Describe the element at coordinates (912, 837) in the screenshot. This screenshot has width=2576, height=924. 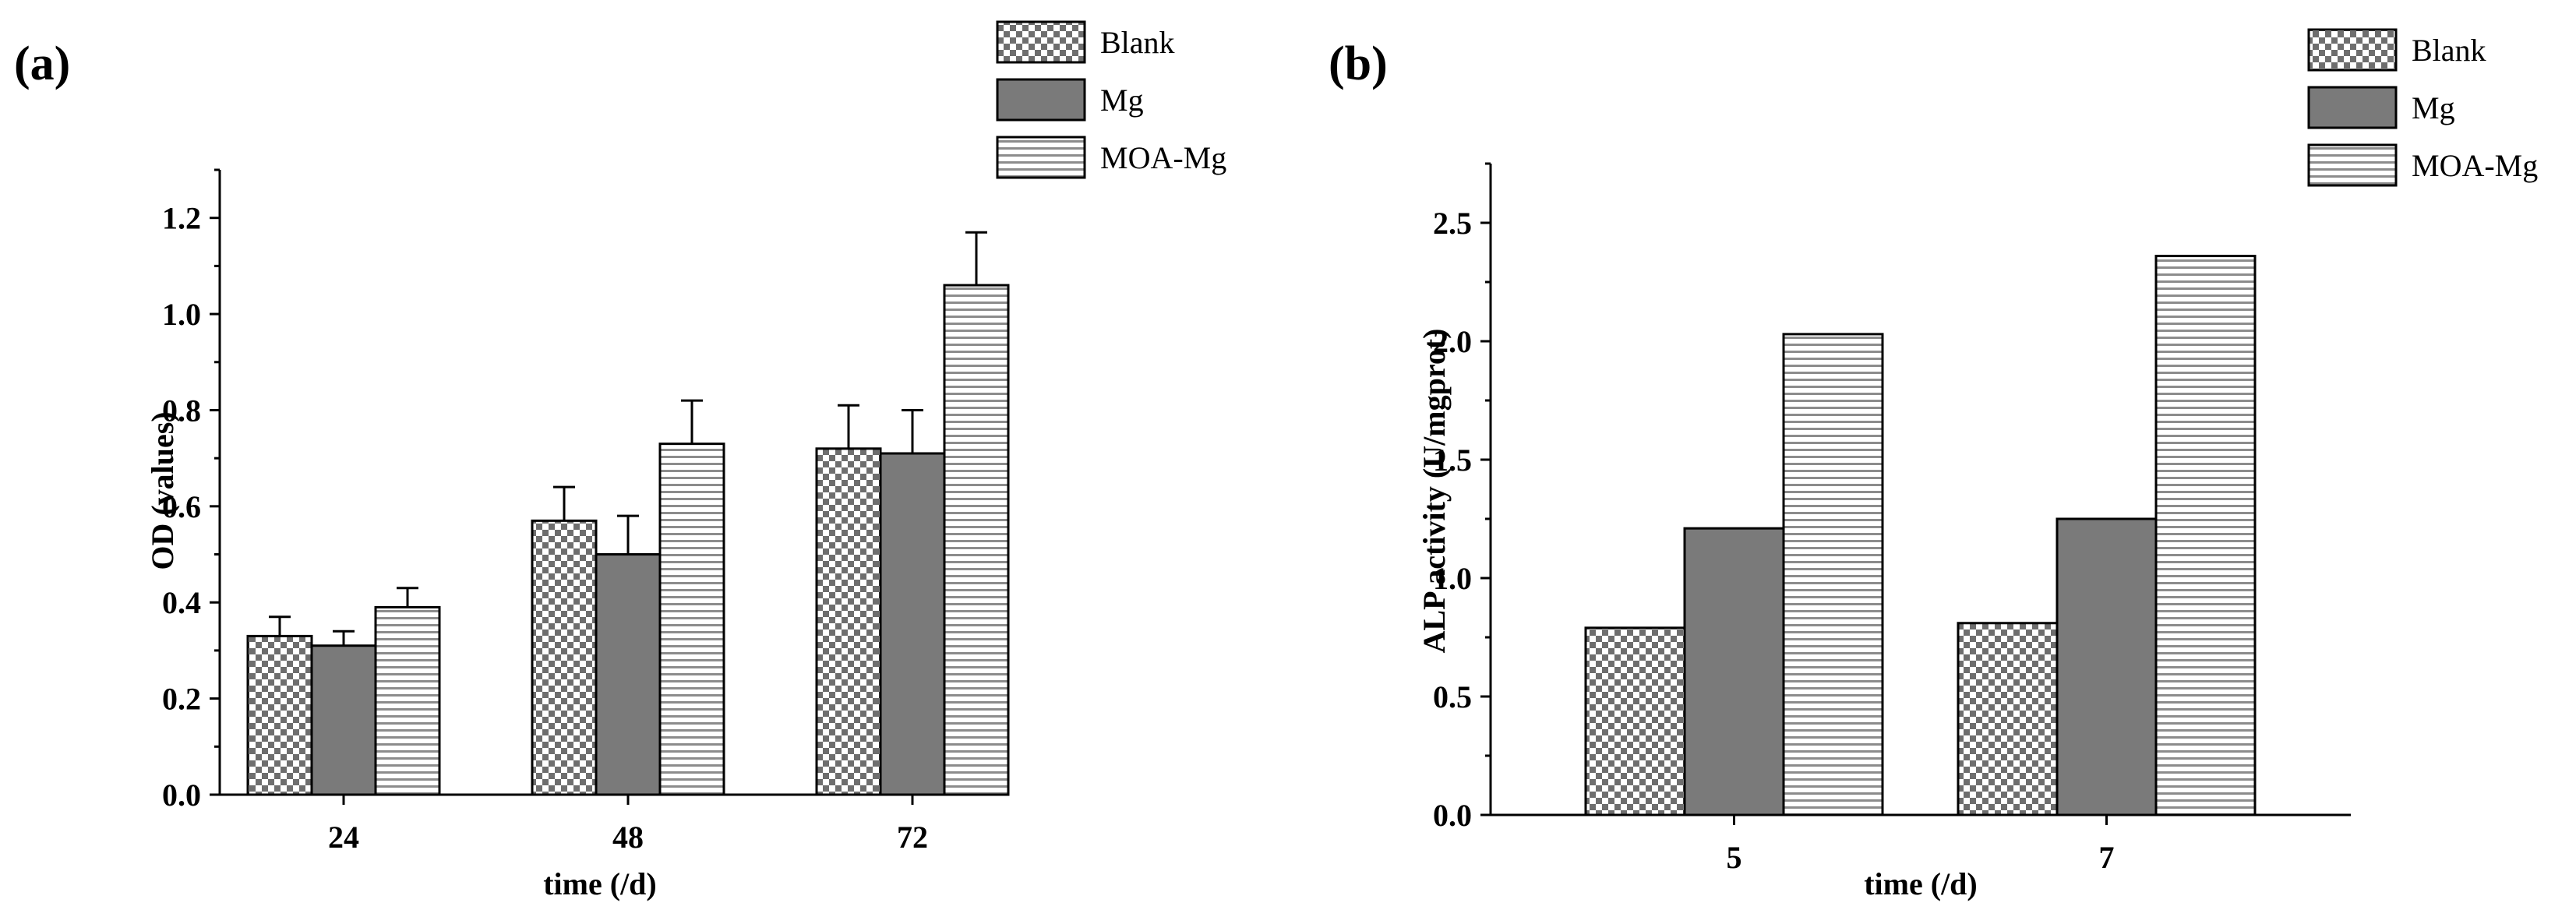
I see `x-tick-label: 72` at that location.